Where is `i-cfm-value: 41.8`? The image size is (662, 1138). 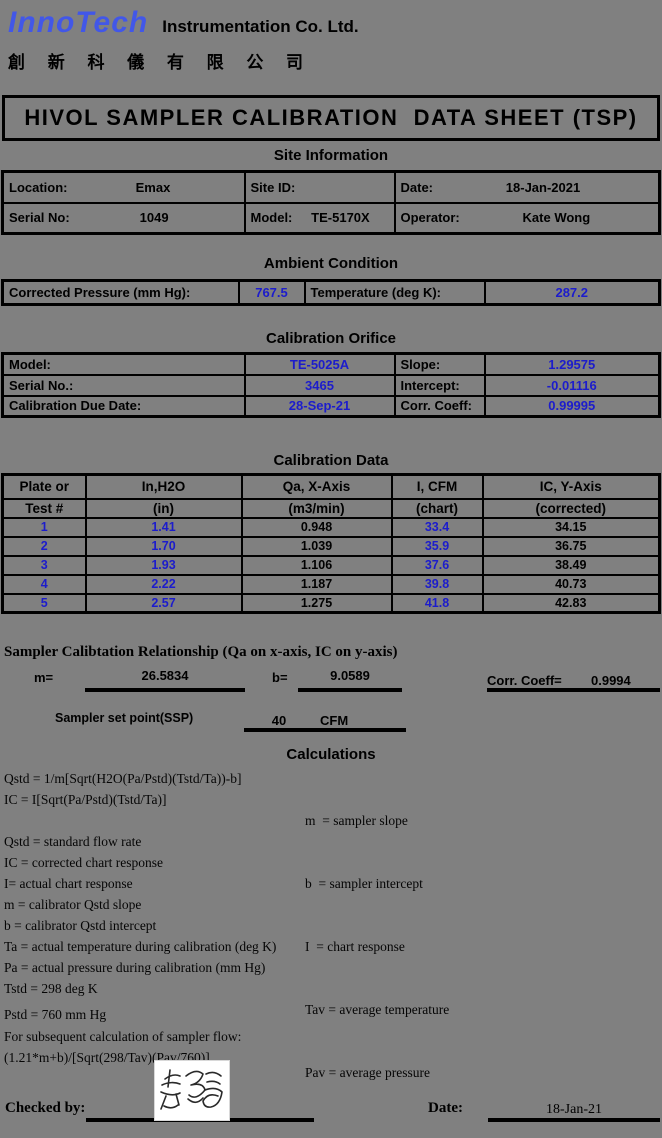 i-cfm-value: 41.8 is located at coordinates (437, 603).